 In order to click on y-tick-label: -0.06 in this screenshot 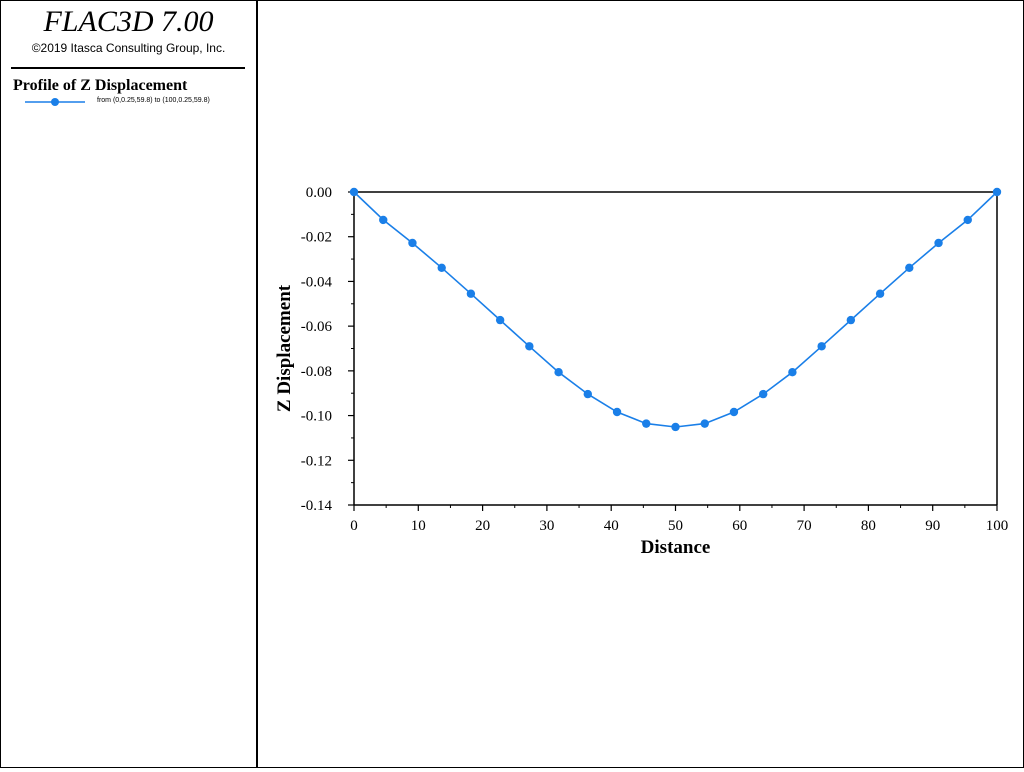, I will do `click(317, 327)`.